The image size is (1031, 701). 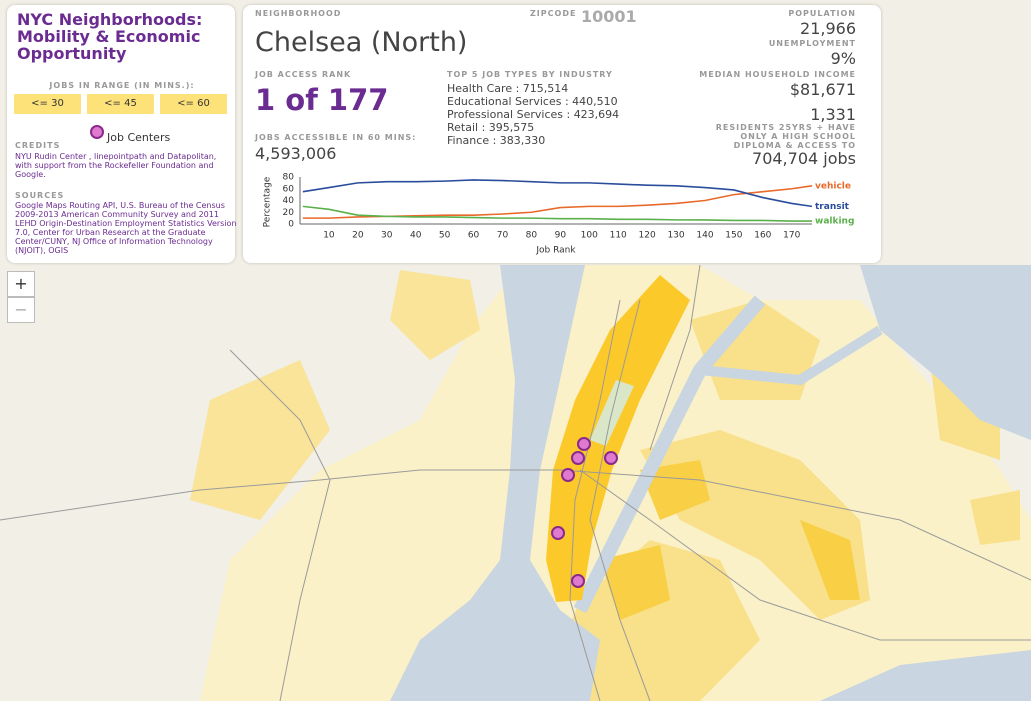 I want to click on y-axis-label: Percentage, so click(x=268, y=201).